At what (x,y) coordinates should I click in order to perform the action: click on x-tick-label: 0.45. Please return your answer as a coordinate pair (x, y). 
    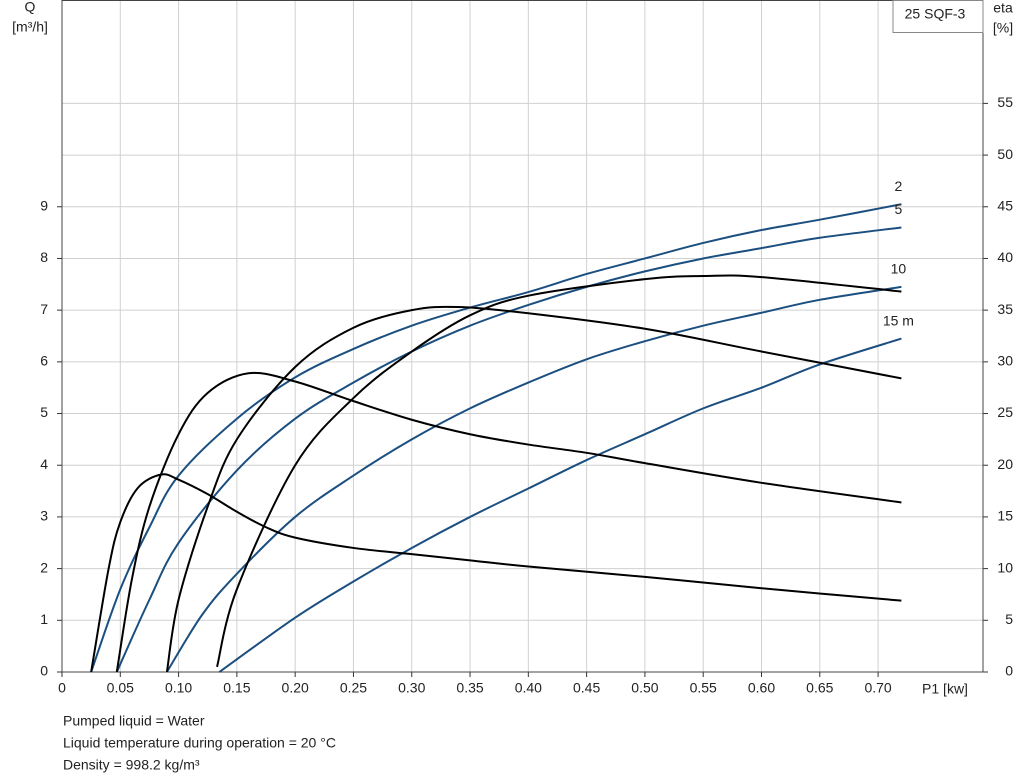
    Looking at the image, I should click on (586, 688).